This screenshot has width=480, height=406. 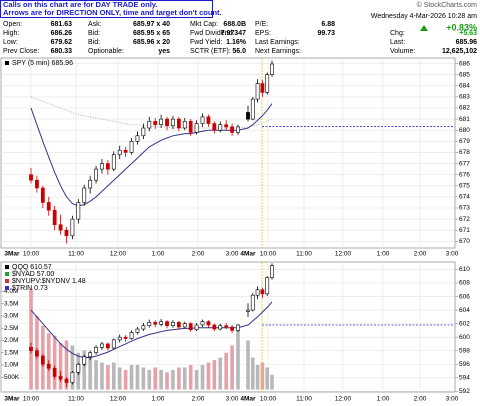 I want to click on quote-value: 681.63, so click(x=62, y=24).